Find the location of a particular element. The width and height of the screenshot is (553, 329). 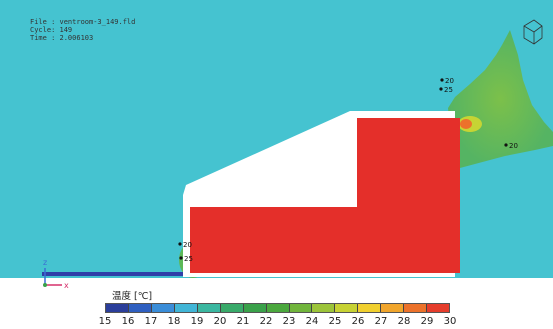

floor-line is located at coordinates (112, 274).